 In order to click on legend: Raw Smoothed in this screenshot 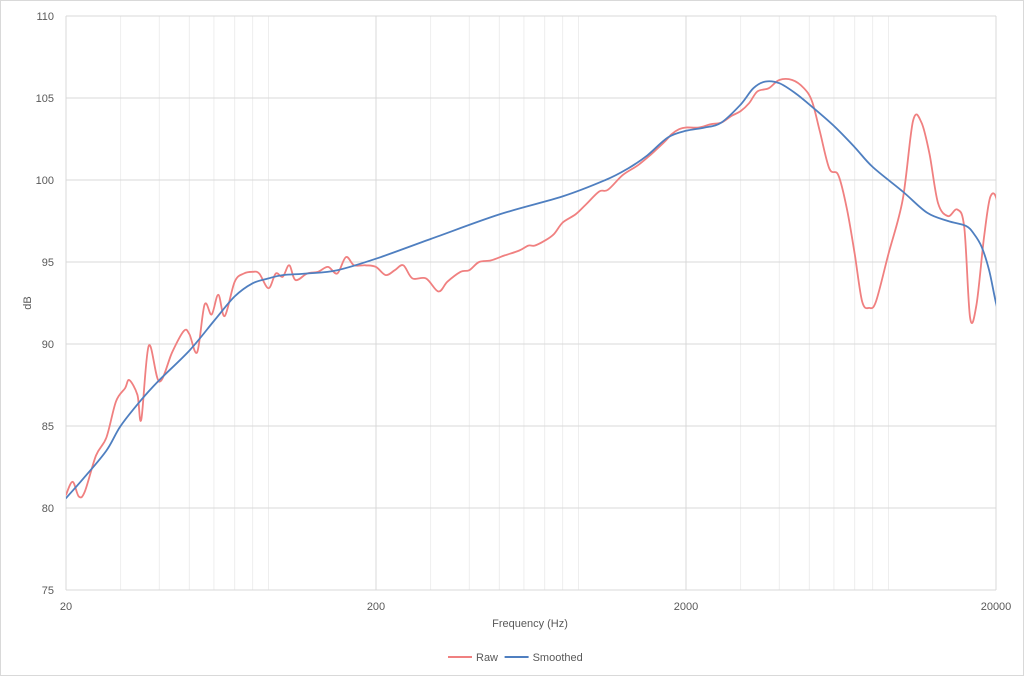, I will do `click(515, 658)`.